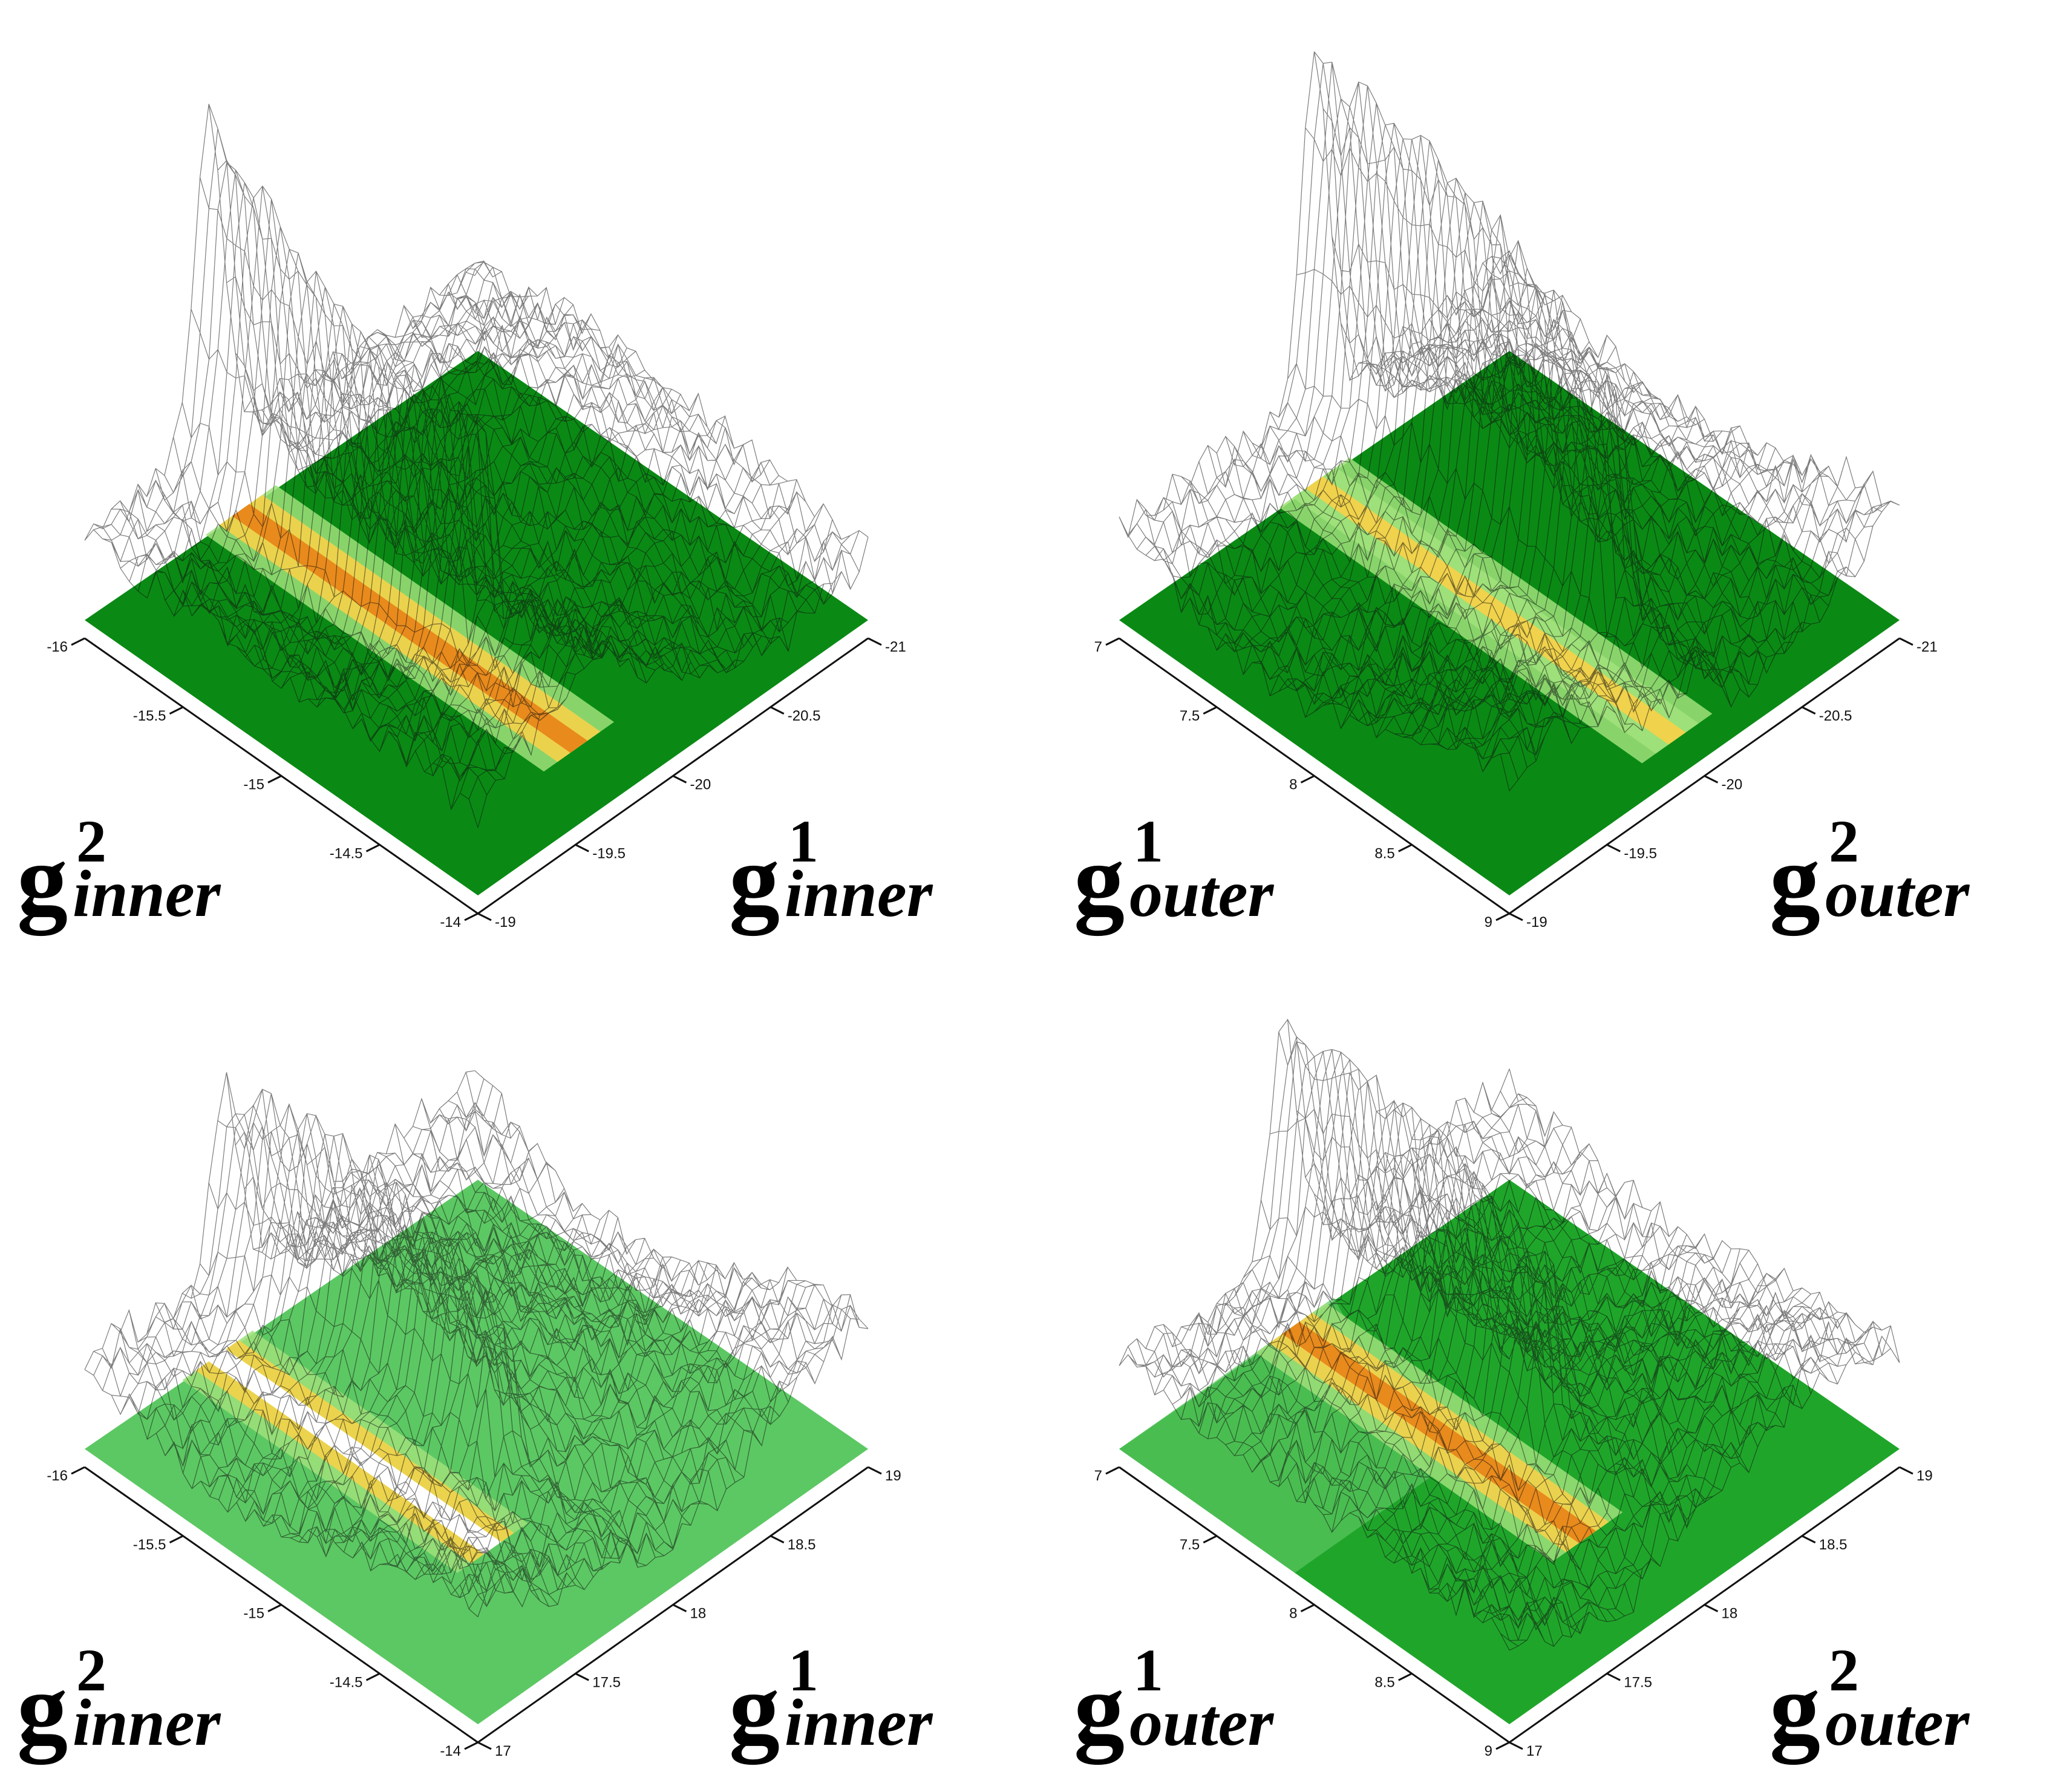 The image size is (2052, 1792). What do you see at coordinates (1098, 1476) in the screenshot?
I see `left-axis-tick-label: 7` at bounding box center [1098, 1476].